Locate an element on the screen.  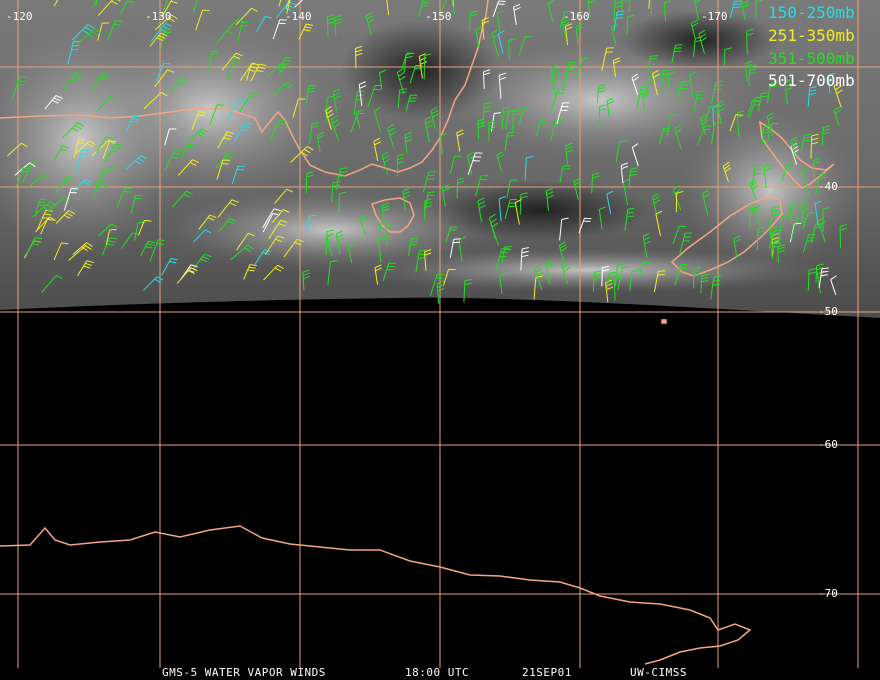
legend-item-150-250: 150-250mb is located at coordinates (811, 12).